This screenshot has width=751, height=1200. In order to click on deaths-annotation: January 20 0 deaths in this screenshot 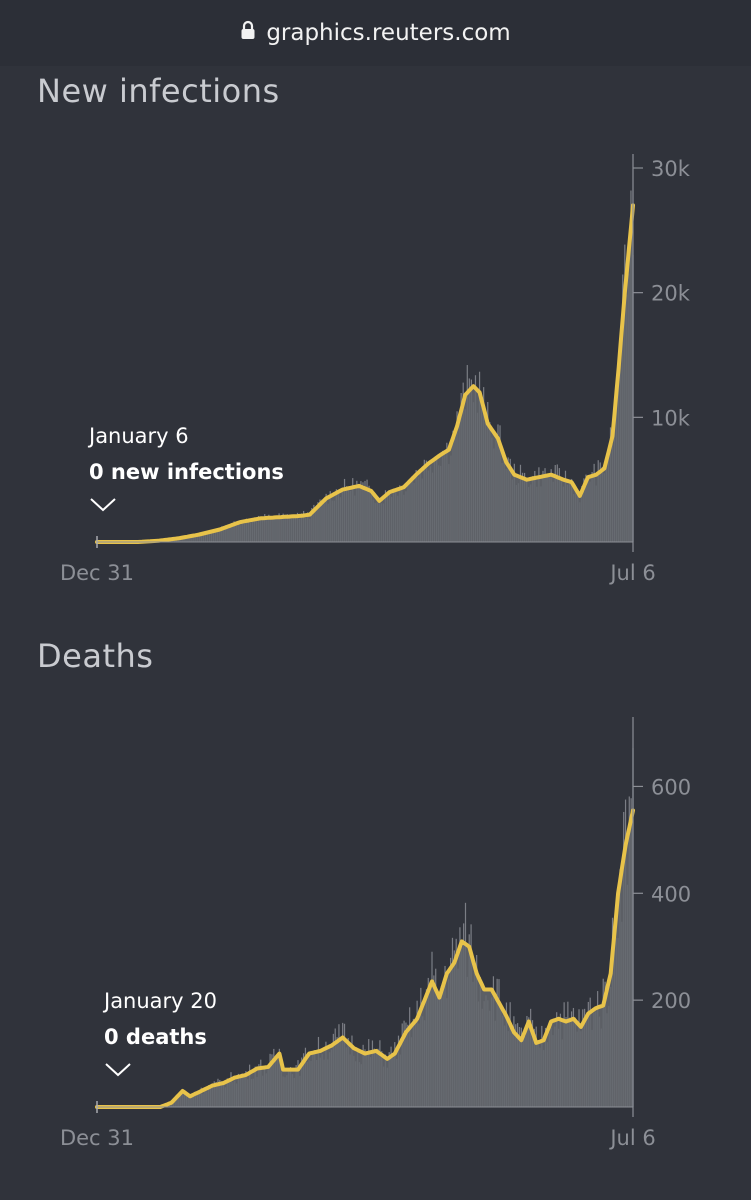, I will do `click(160, 1036)`.